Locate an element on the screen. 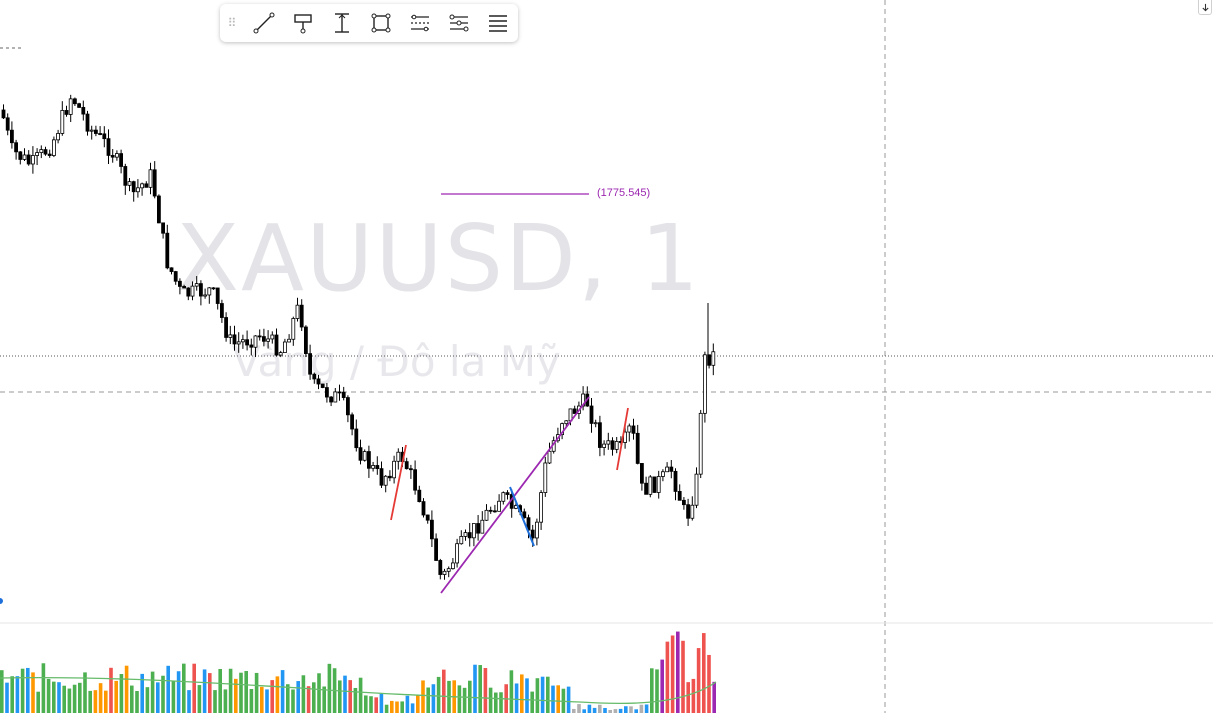  trend-line-red is located at coordinates (398, 482).